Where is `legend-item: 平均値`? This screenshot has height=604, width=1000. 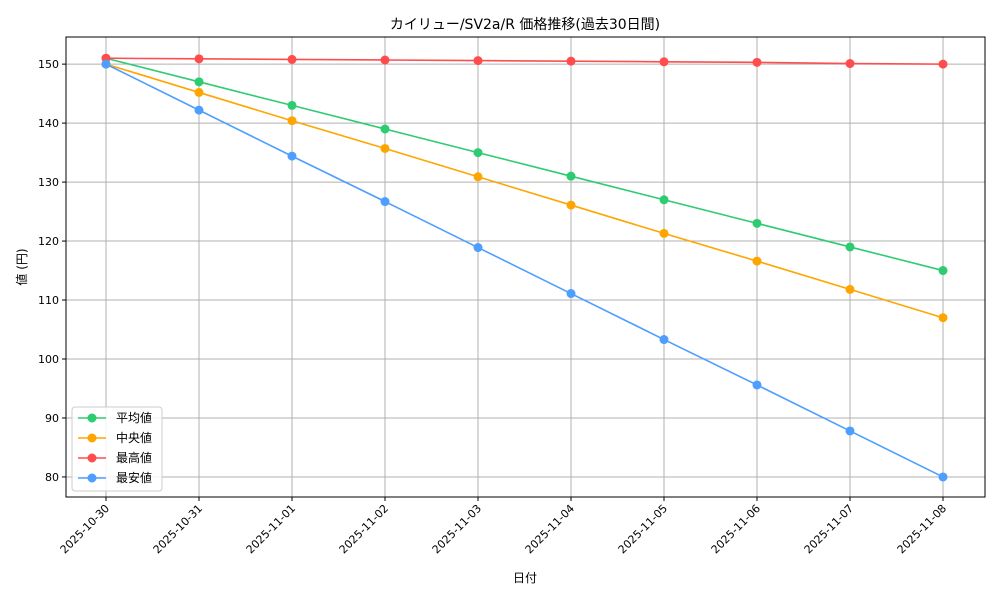
legend-item: 平均値 is located at coordinates (115, 417).